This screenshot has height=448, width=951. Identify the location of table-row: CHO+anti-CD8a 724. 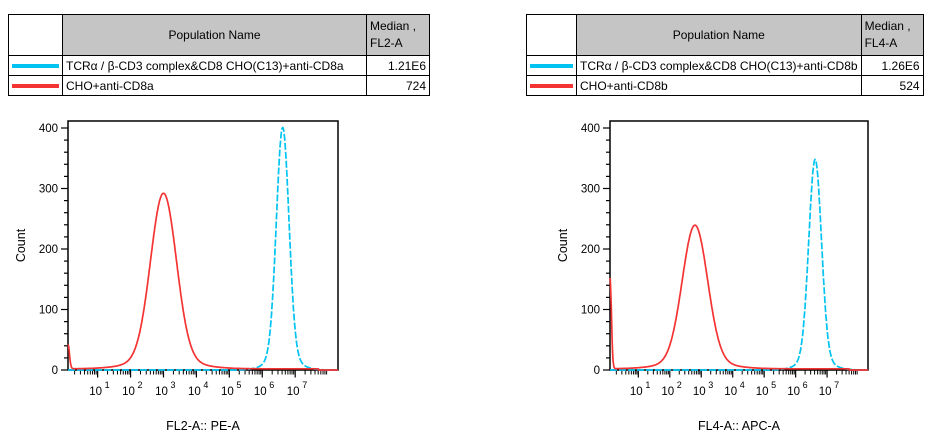
(219, 85).